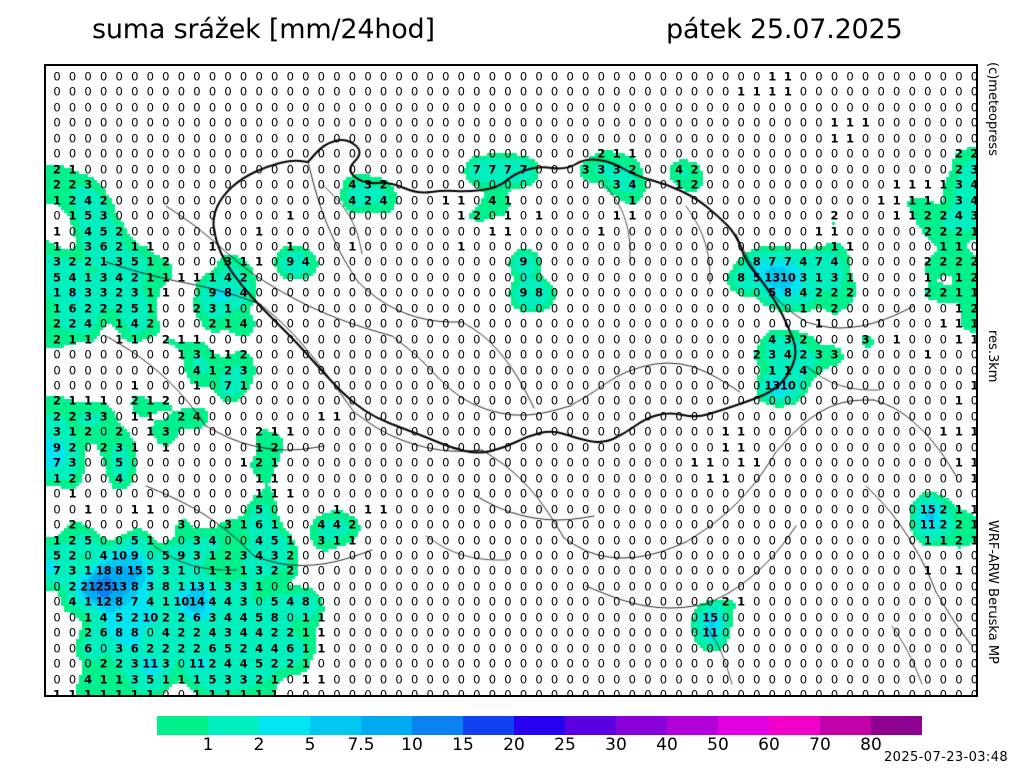 This screenshot has height=768, width=1024. Describe the element at coordinates (103, 246) in the screenshot. I see `grid-cell-value: 6` at that location.